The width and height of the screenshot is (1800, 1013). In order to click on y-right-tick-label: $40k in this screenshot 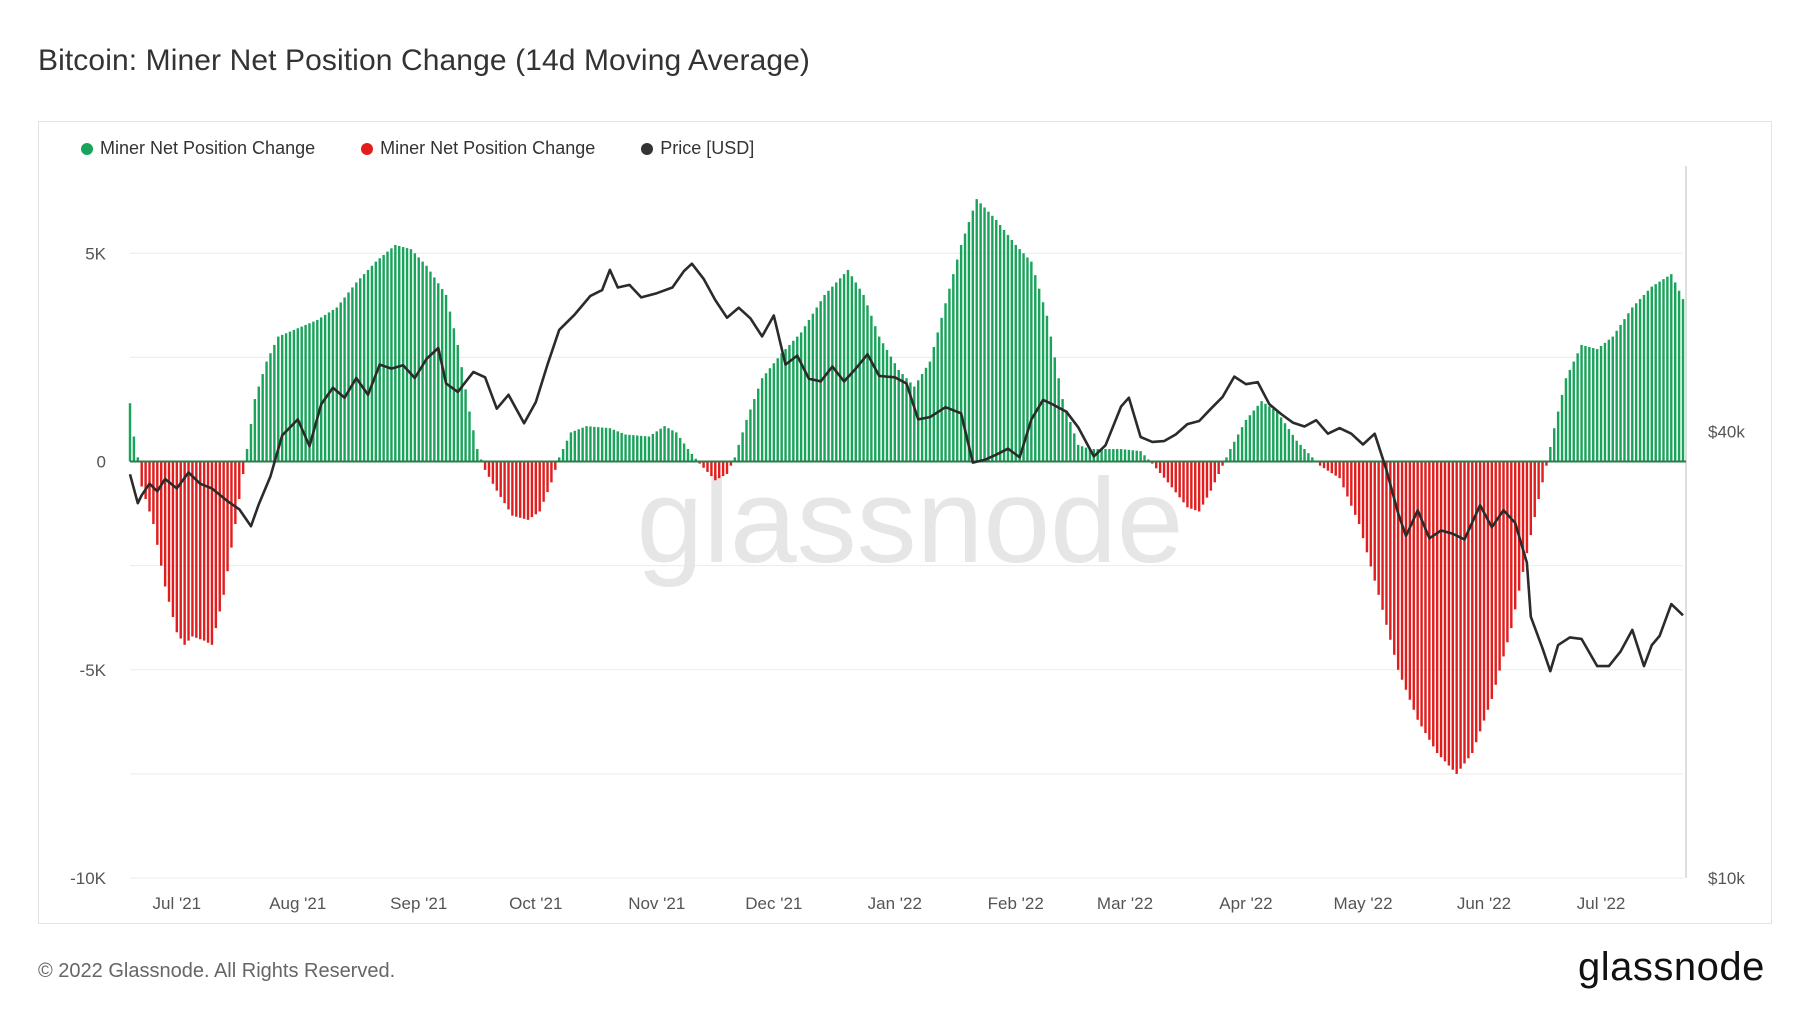, I will do `click(1726, 431)`.